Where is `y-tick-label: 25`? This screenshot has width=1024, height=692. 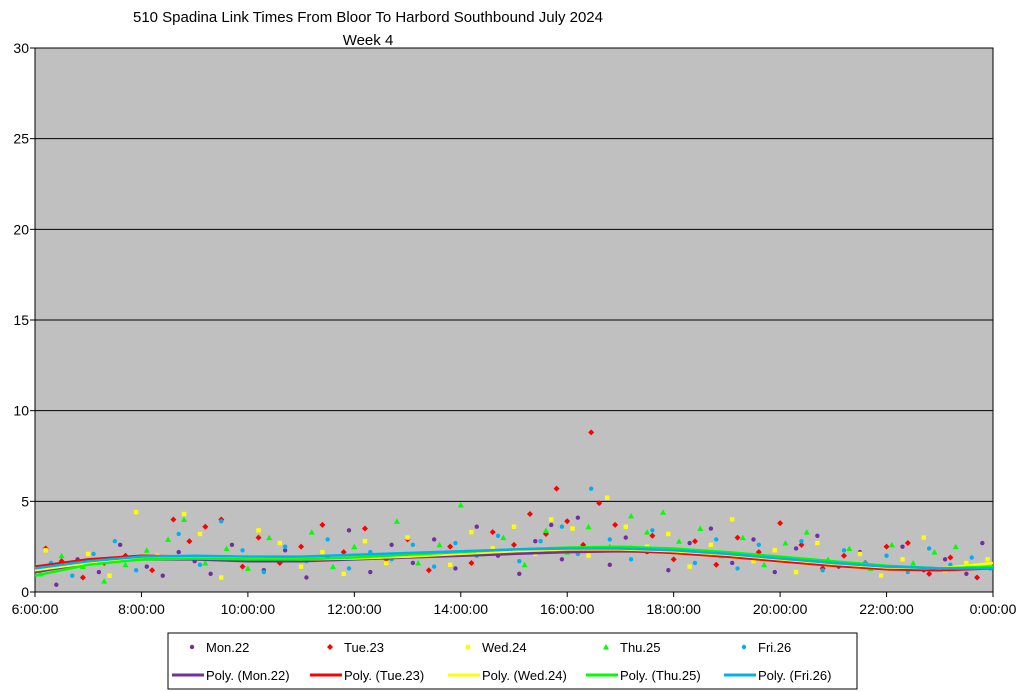 y-tick-label: 25 is located at coordinates (21, 139).